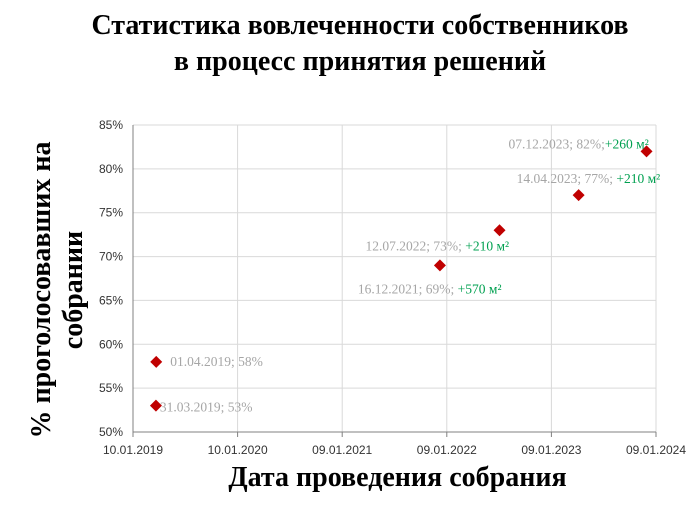 The width and height of the screenshot is (700, 510). I want to click on data-label-text: 12.07.2022; 73%;, so click(416, 245).